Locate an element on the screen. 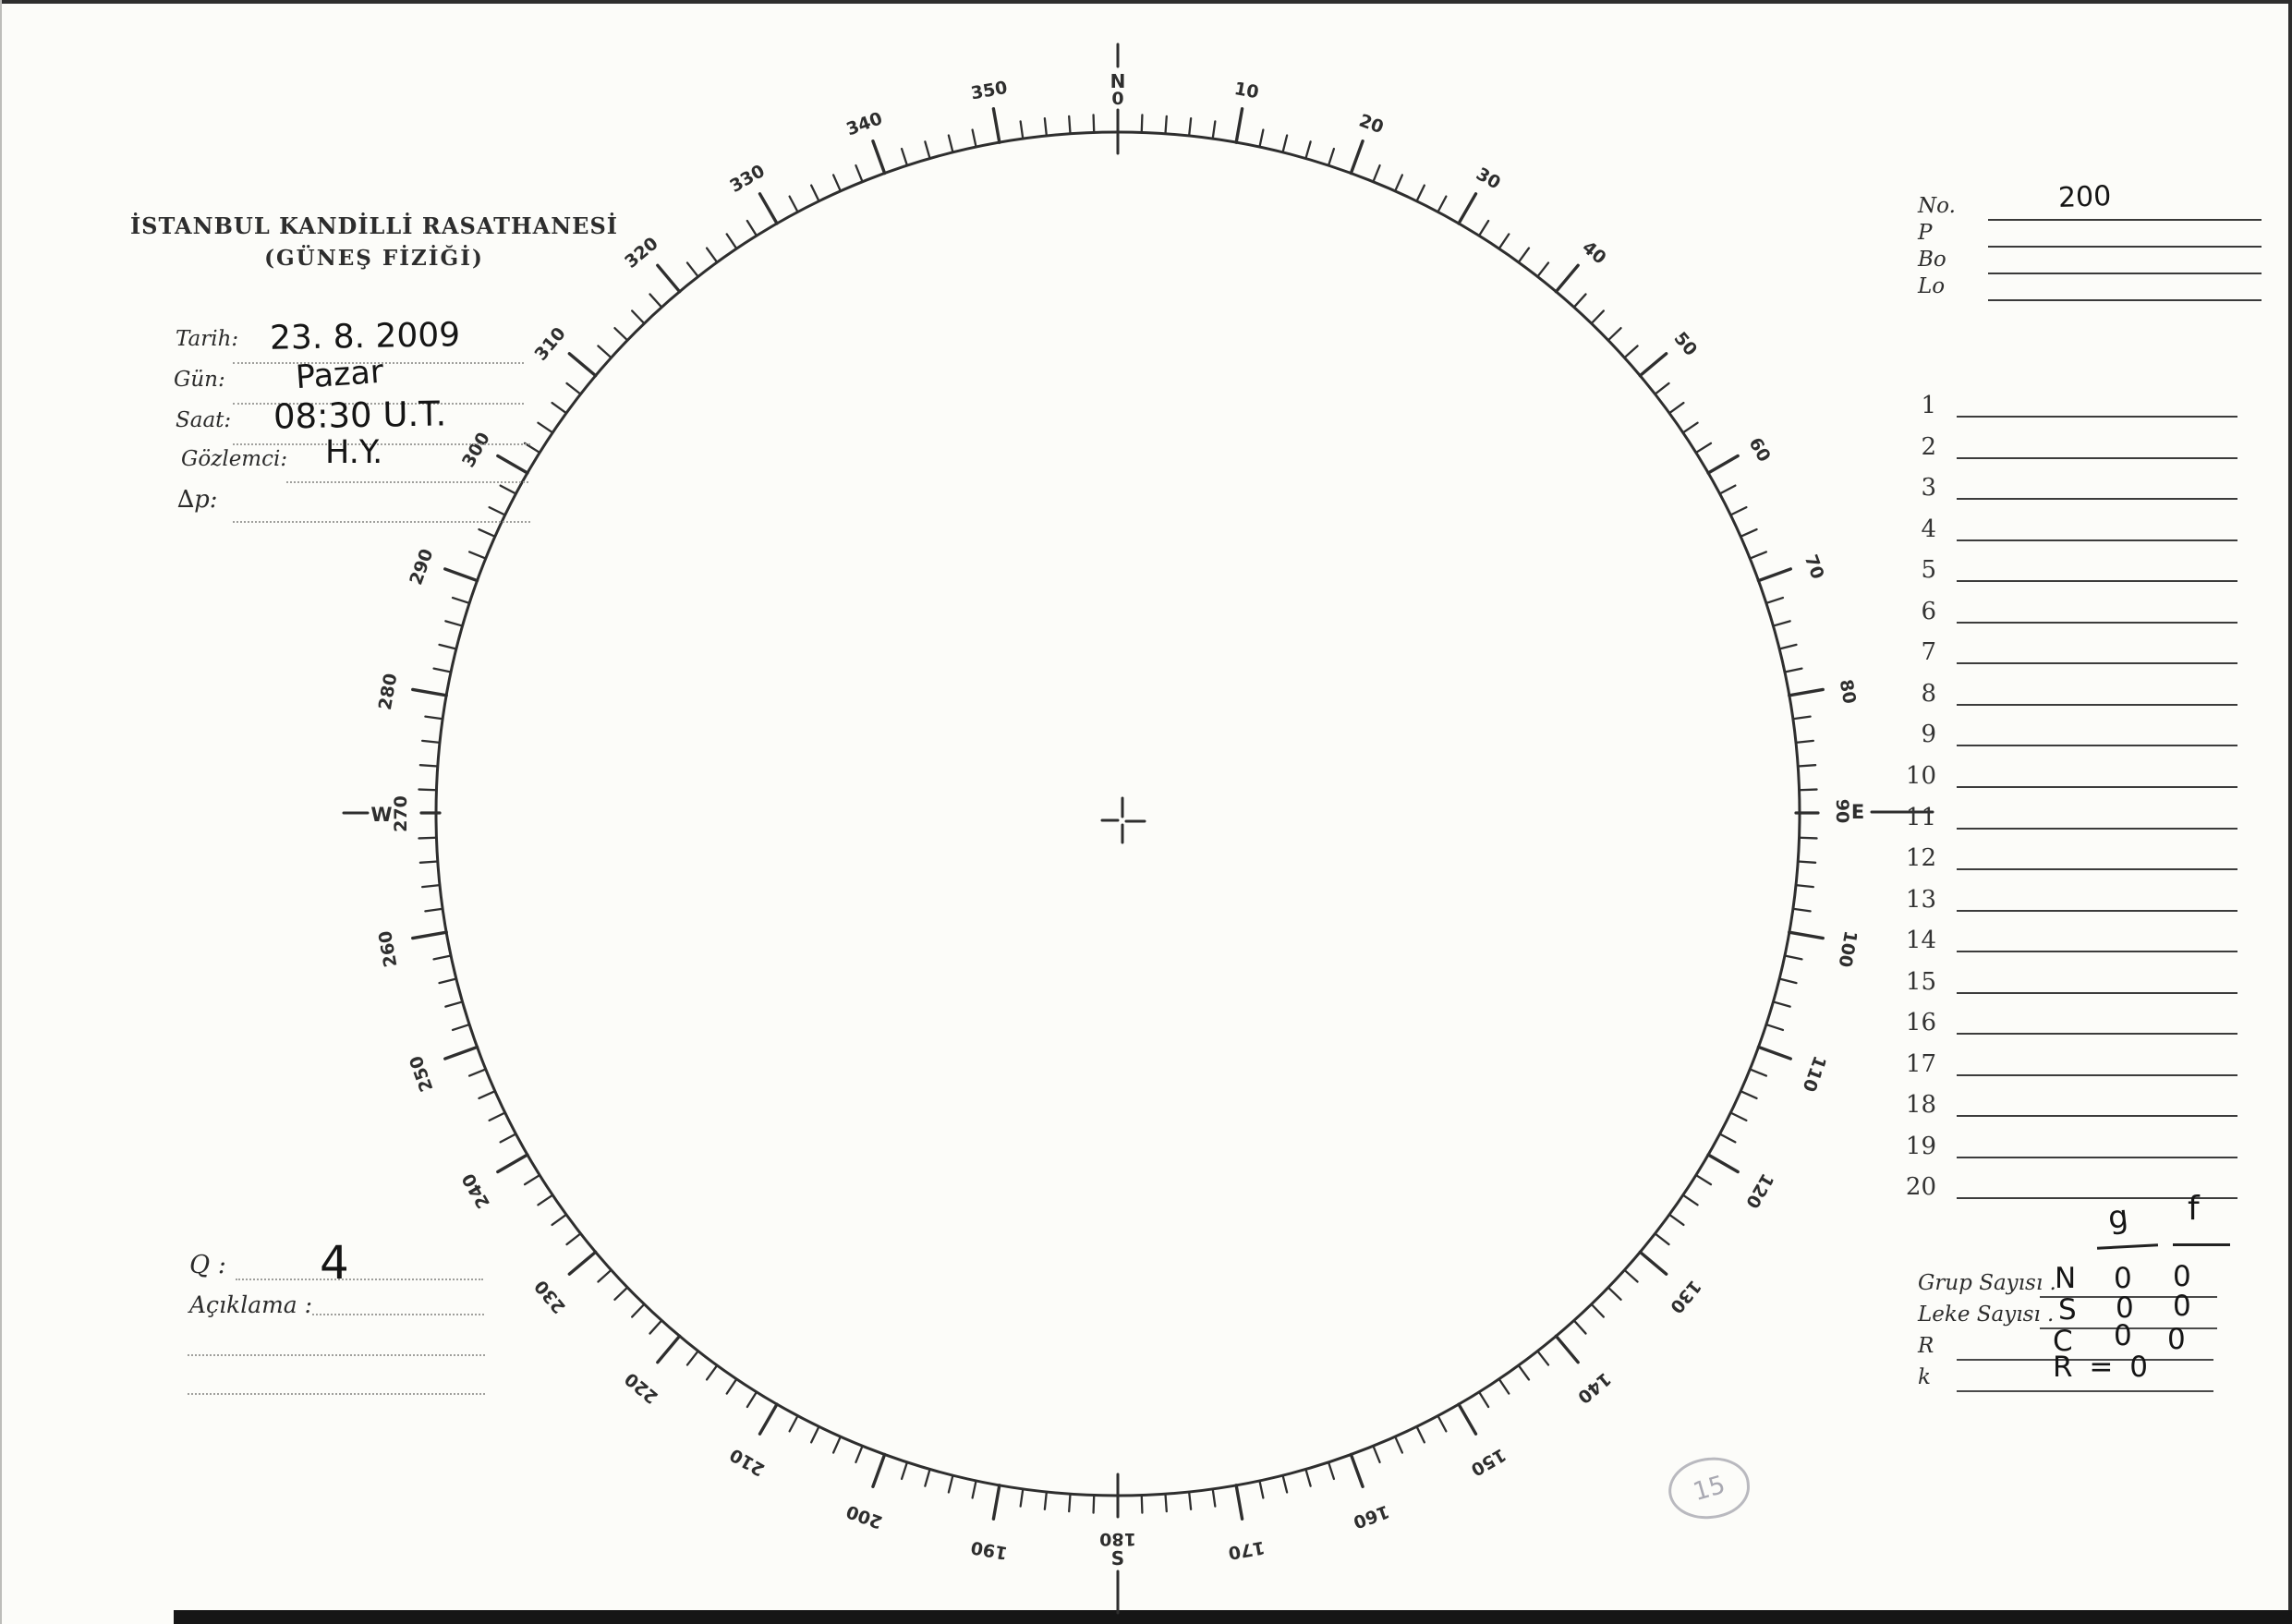 Image resolution: width=2292 pixels, height=1624 pixels. field-value-gun: Pazar is located at coordinates (339, 375).